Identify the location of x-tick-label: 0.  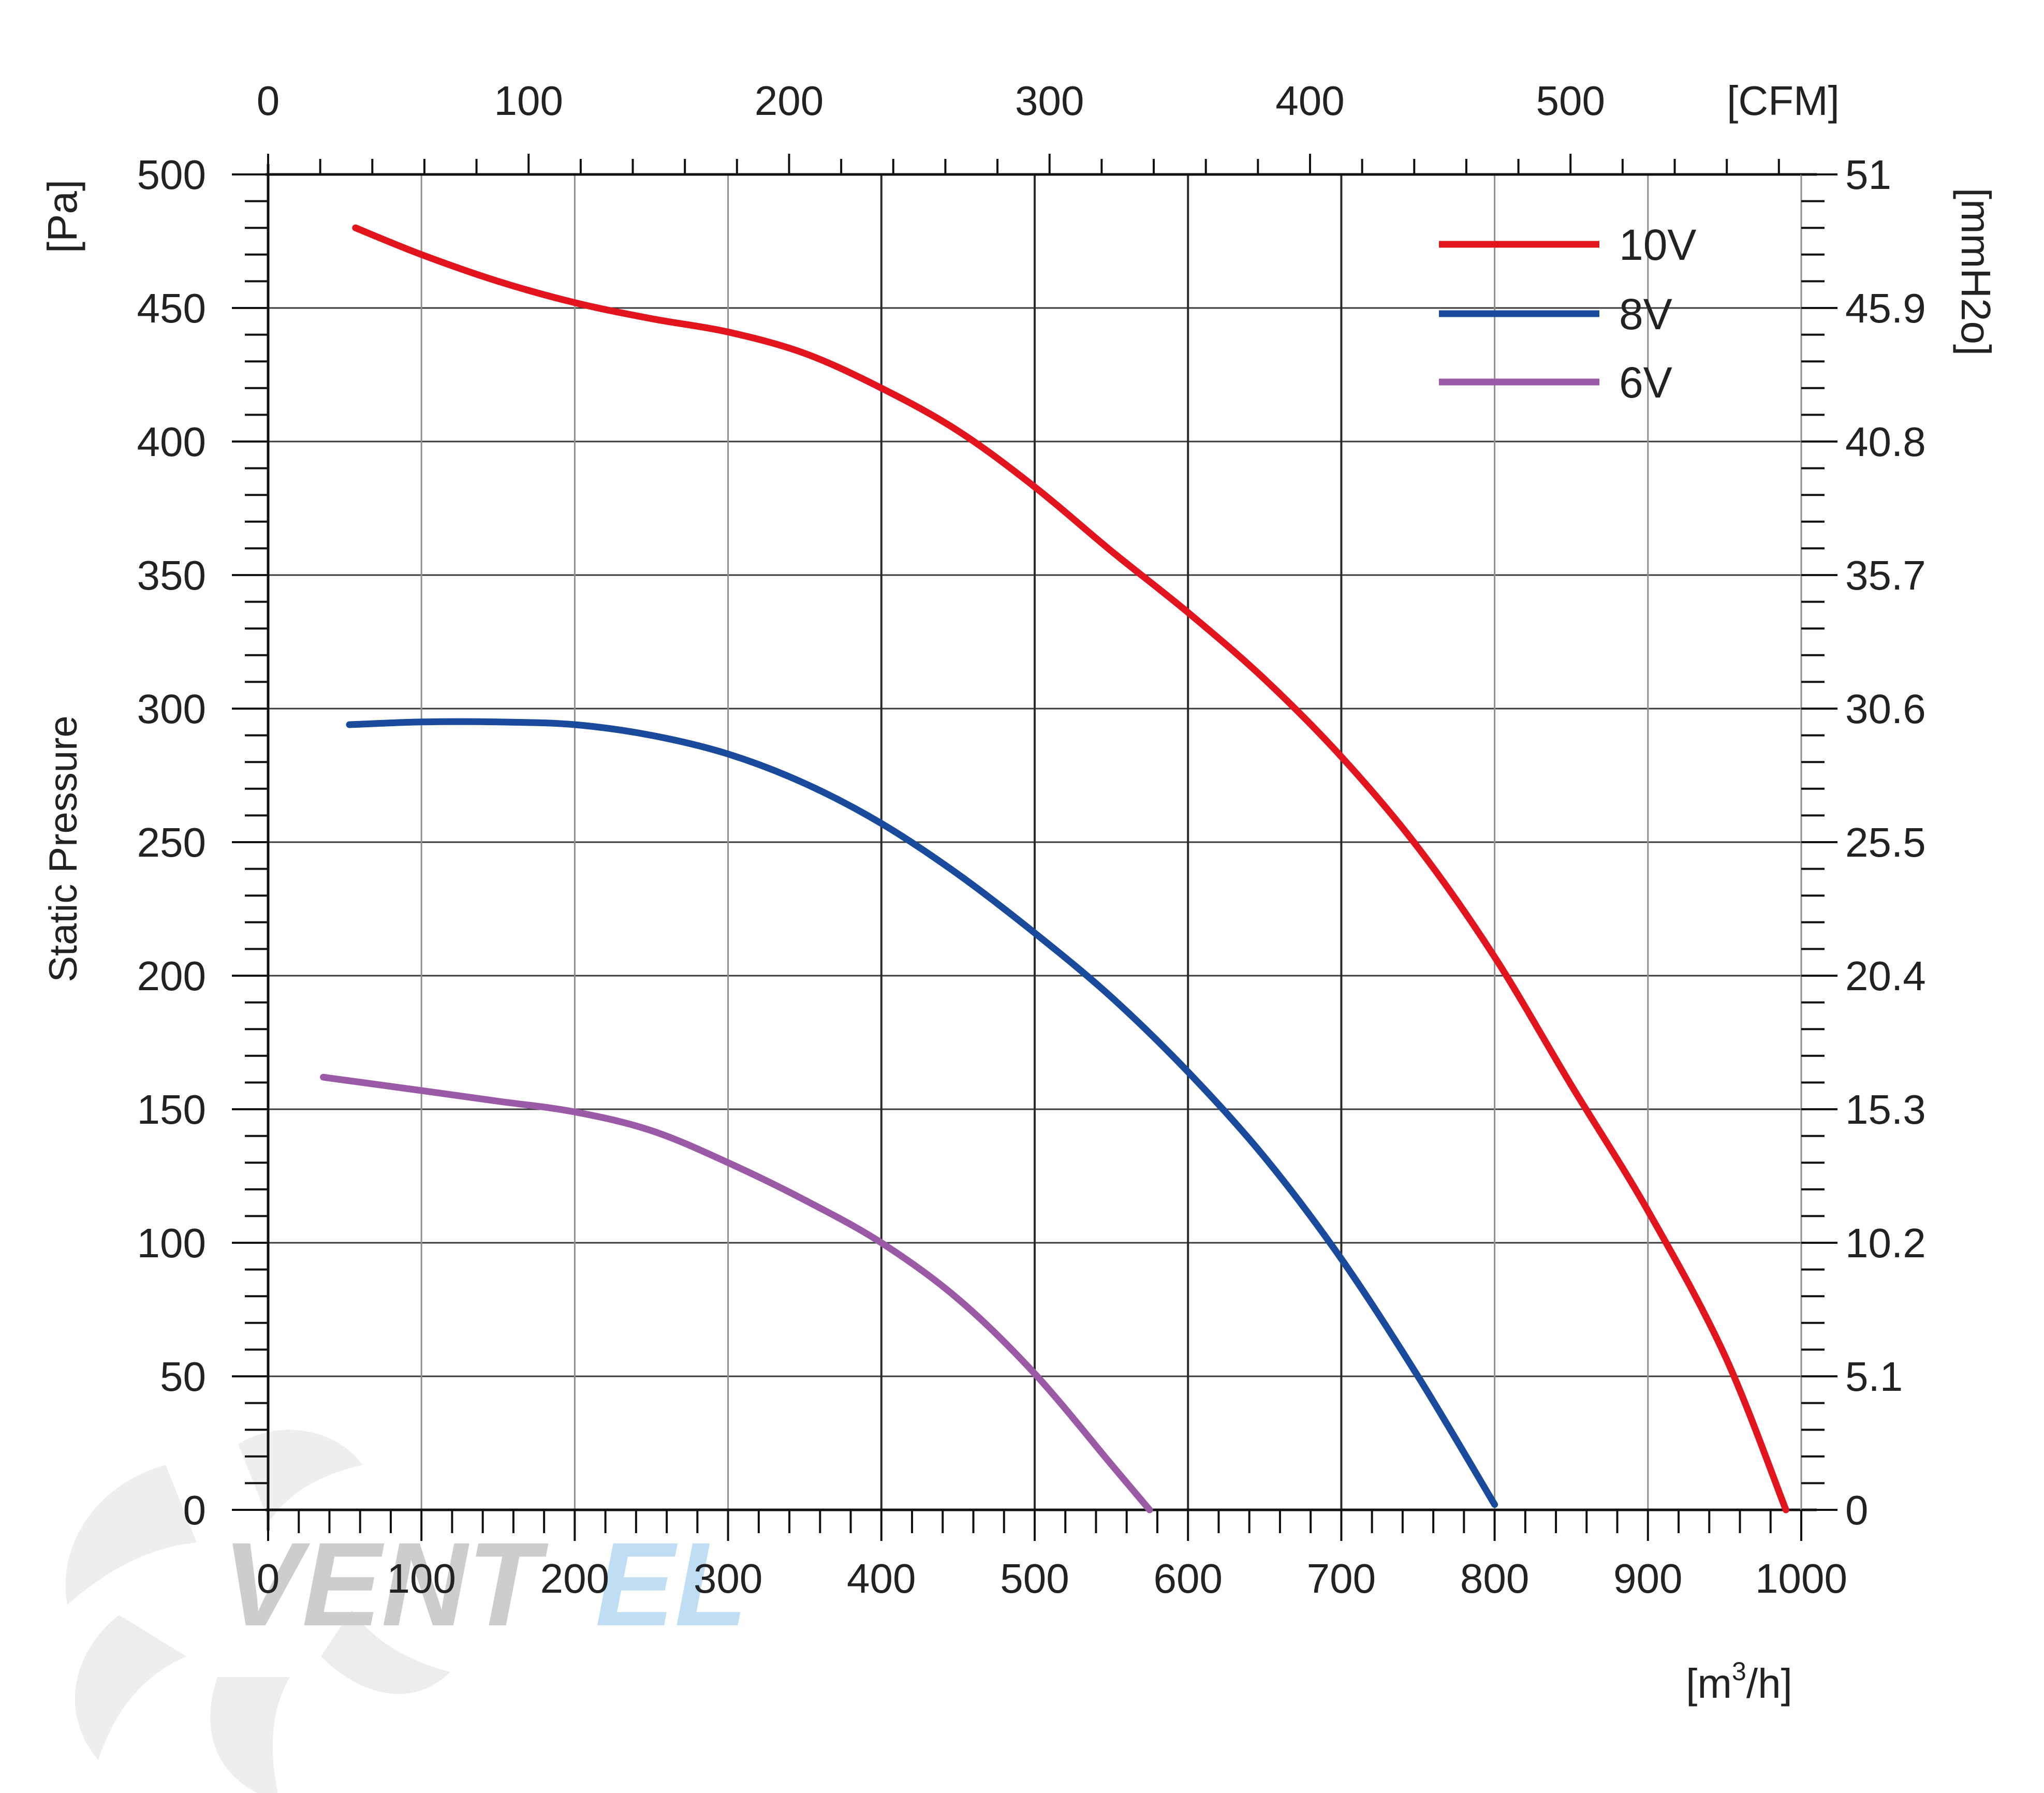
(269, 1578).